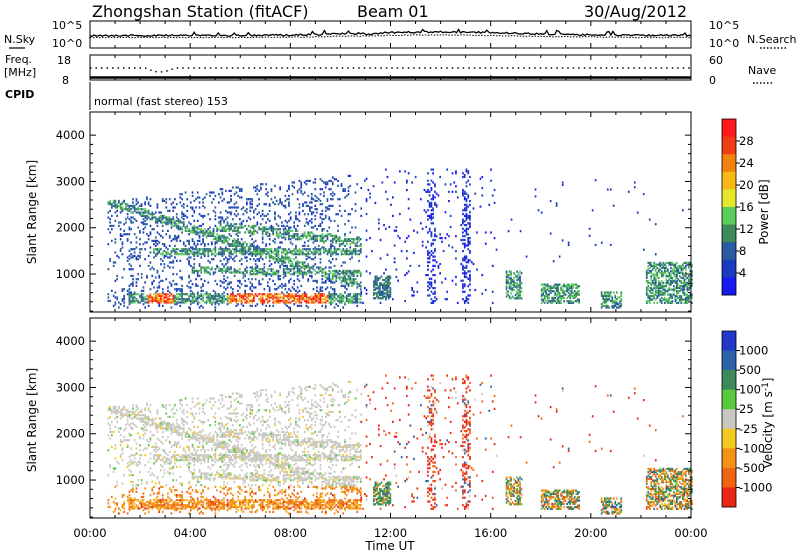  What do you see at coordinates (70, 274) in the screenshot?
I see `y-tick-label: 1000` at bounding box center [70, 274].